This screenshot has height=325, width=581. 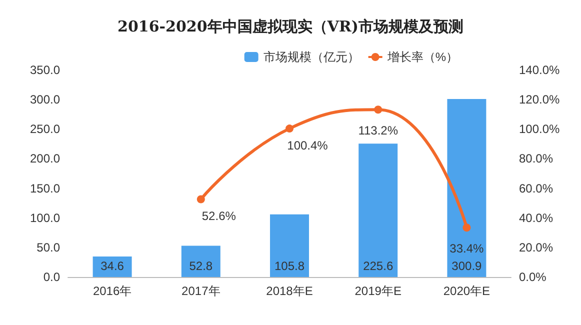 What do you see at coordinates (378, 131) in the screenshot?
I see `data-label: 113.2%` at bounding box center [378, 131].